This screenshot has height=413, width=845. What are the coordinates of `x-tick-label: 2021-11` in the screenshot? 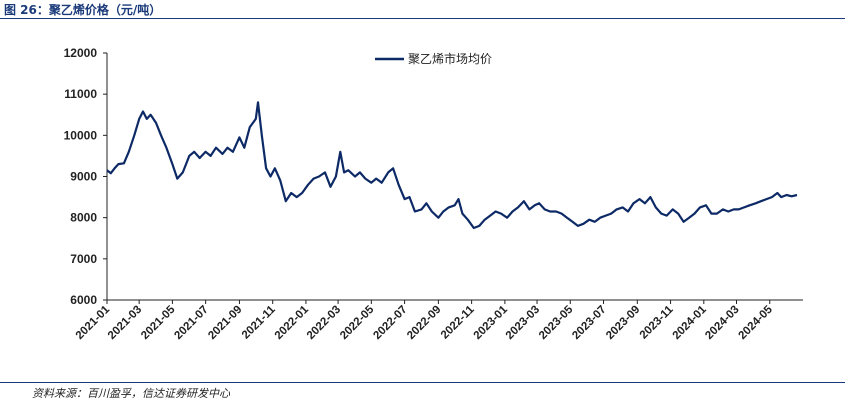 It's located at (259, 322).